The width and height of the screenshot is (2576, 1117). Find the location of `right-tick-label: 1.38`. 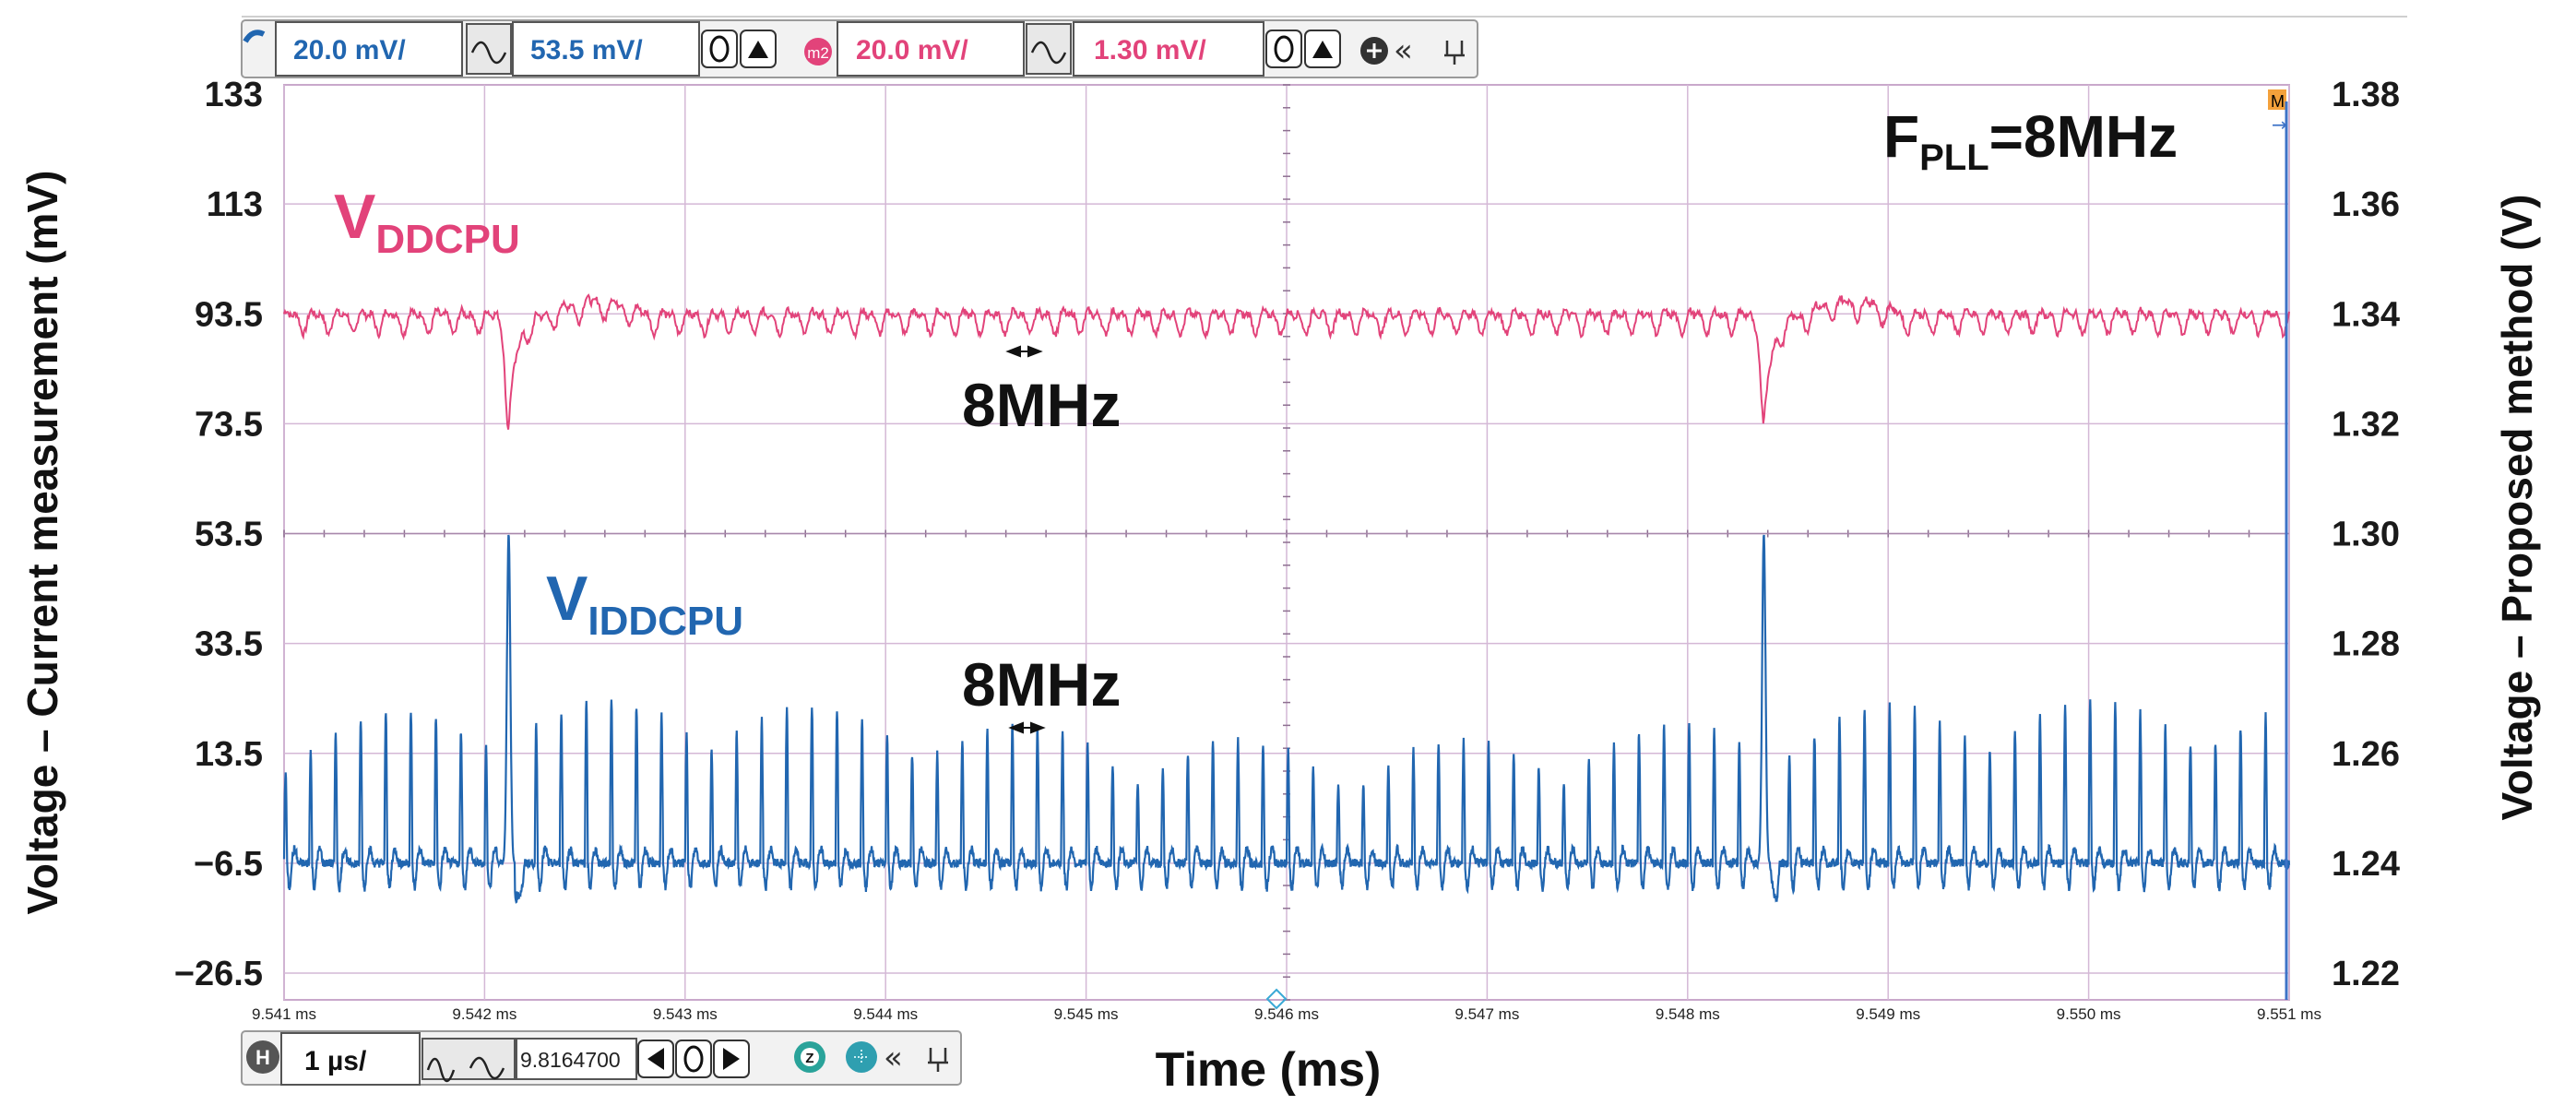

right-tick-label: 1.38 is located at coordinates (2366, 95).